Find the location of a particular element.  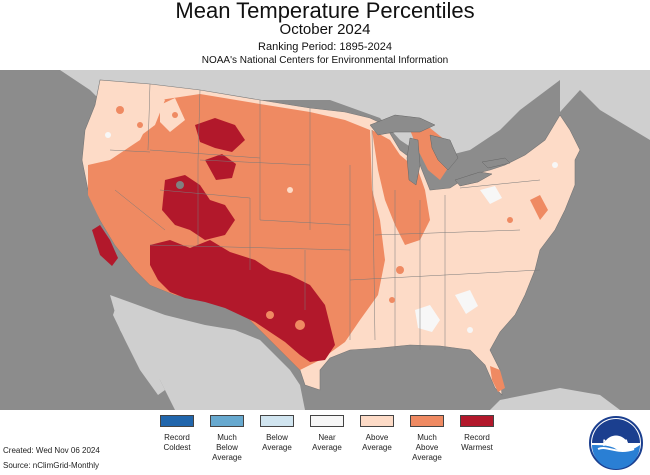

caribbean-land is located at coordinates (555, 399).